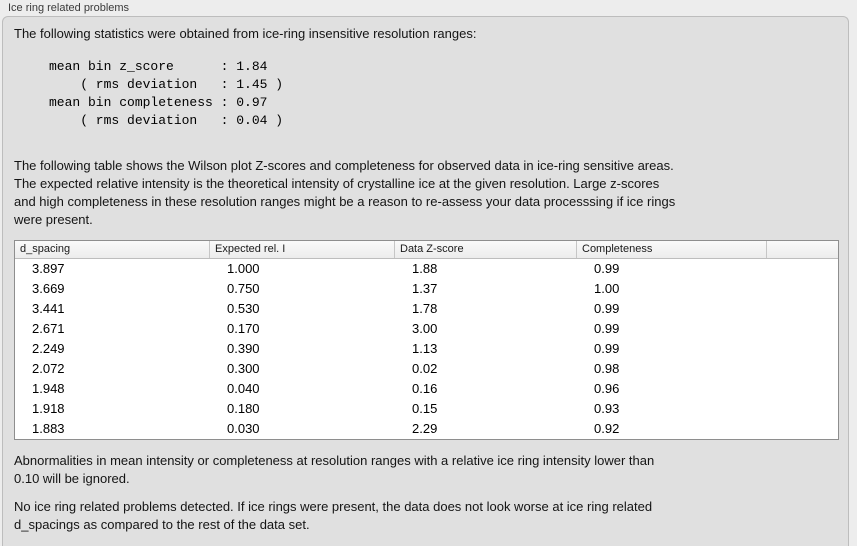  Describe the element at coordinates (802, 249) in the screenshot. I see `column-header` at that location.